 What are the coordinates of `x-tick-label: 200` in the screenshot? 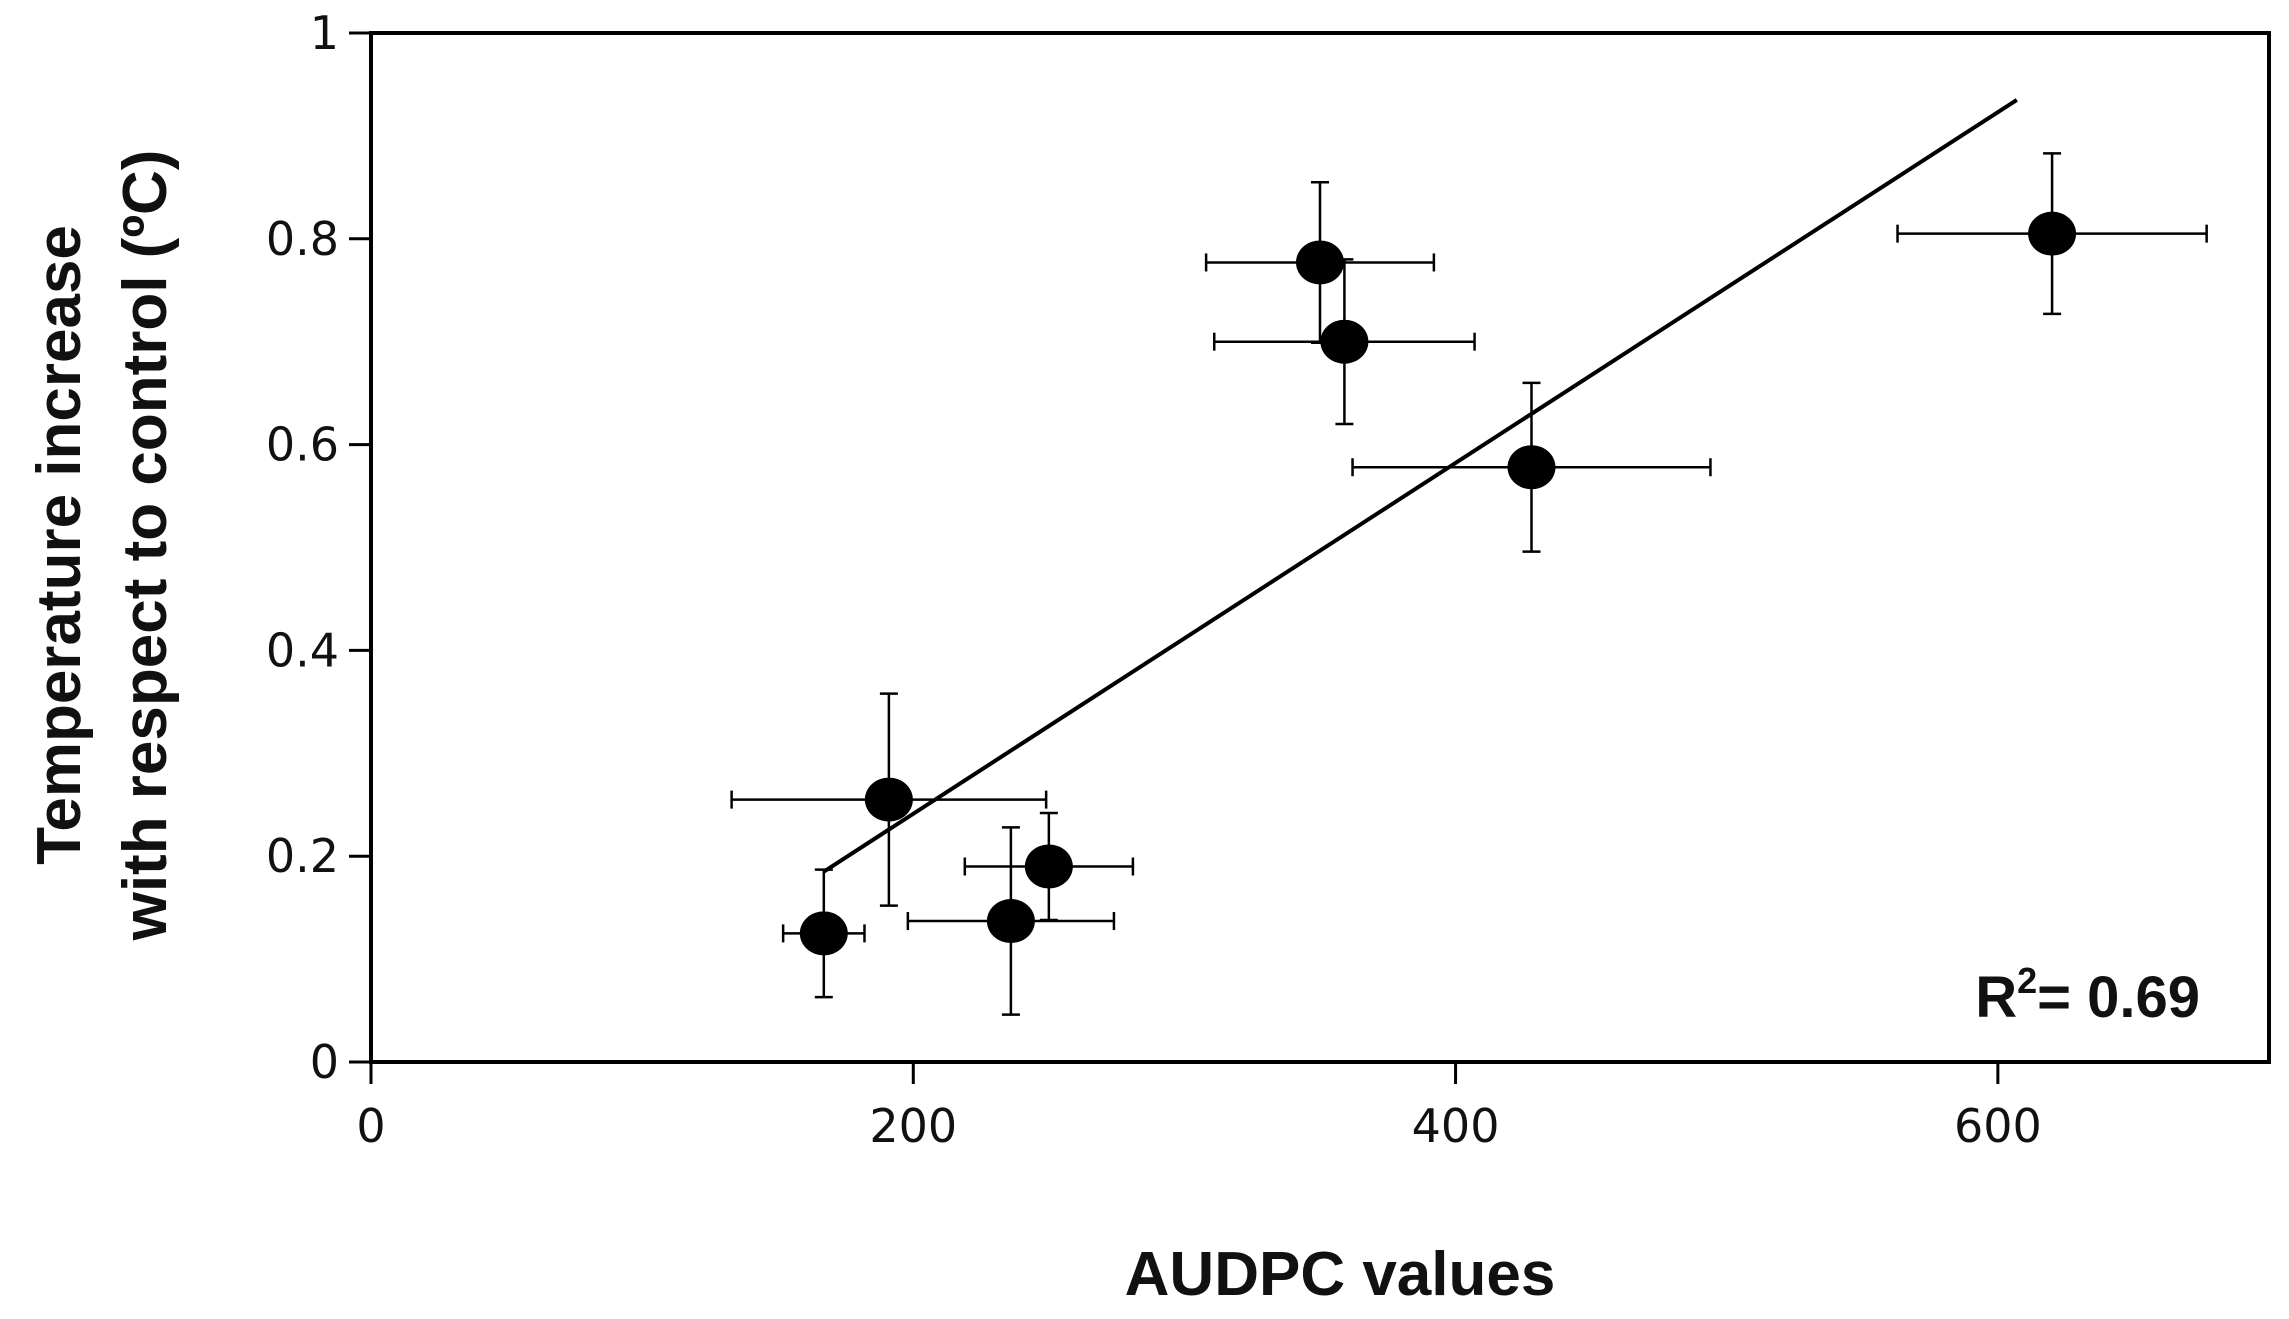 It's located at (913, 1126).